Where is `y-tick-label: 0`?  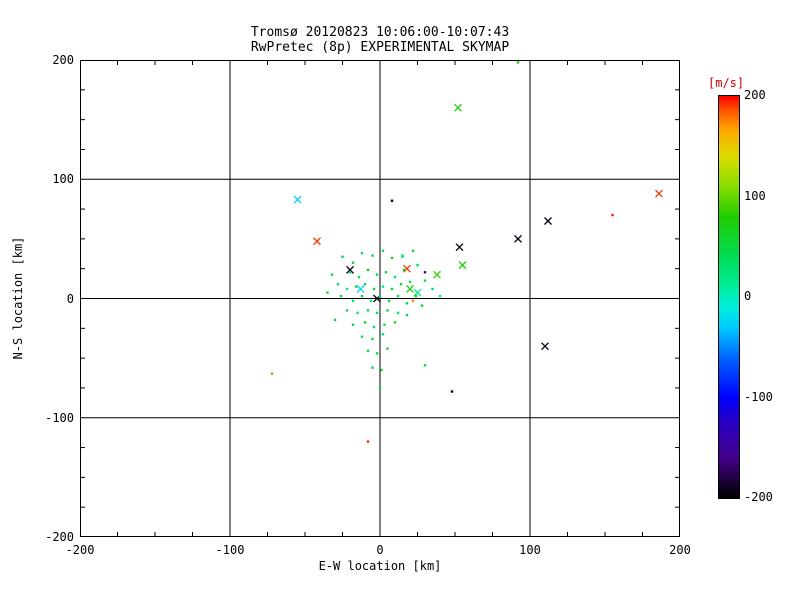 y-tick-label: 0 is located at coordinates (70, 298).